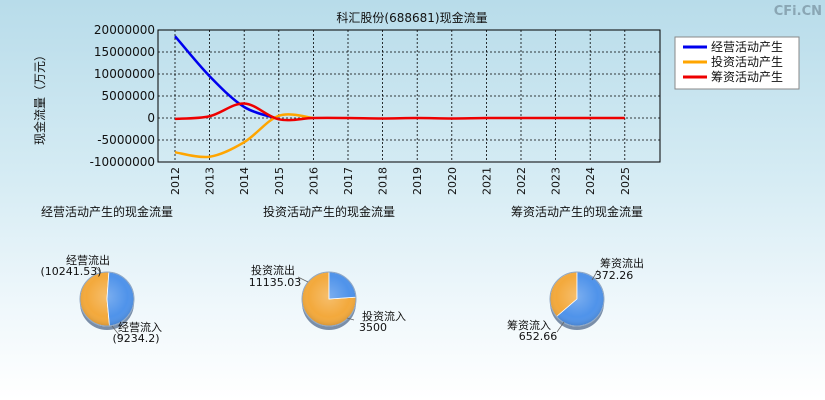  What do you see at coordinates (151, 118) in the screenshot?
I see `y-tick-label: 0` at bounding box center [151, 118].